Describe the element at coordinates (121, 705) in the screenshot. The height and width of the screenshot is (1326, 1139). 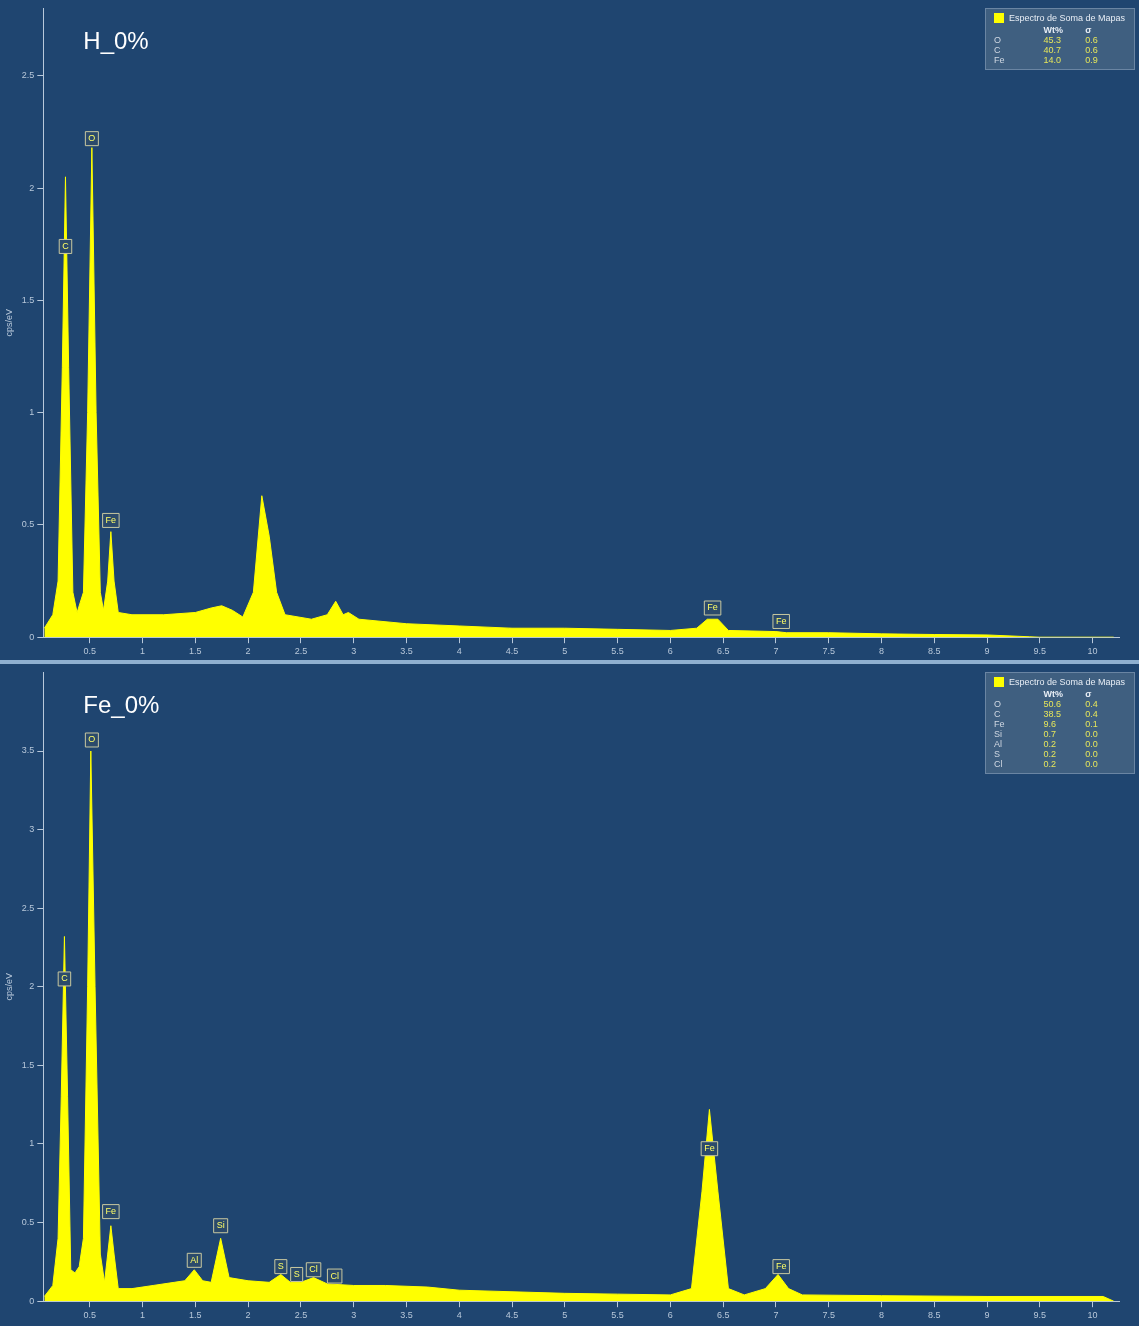
I see `text: Fe_0%` at that location.